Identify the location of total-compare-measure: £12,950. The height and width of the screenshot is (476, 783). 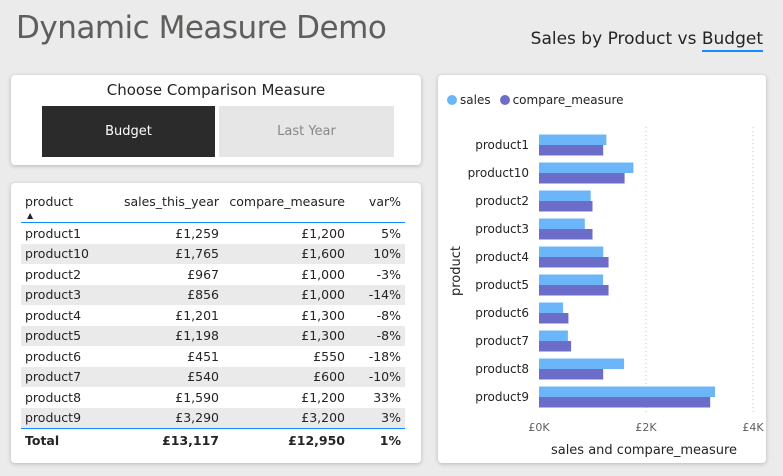
(286, 439).